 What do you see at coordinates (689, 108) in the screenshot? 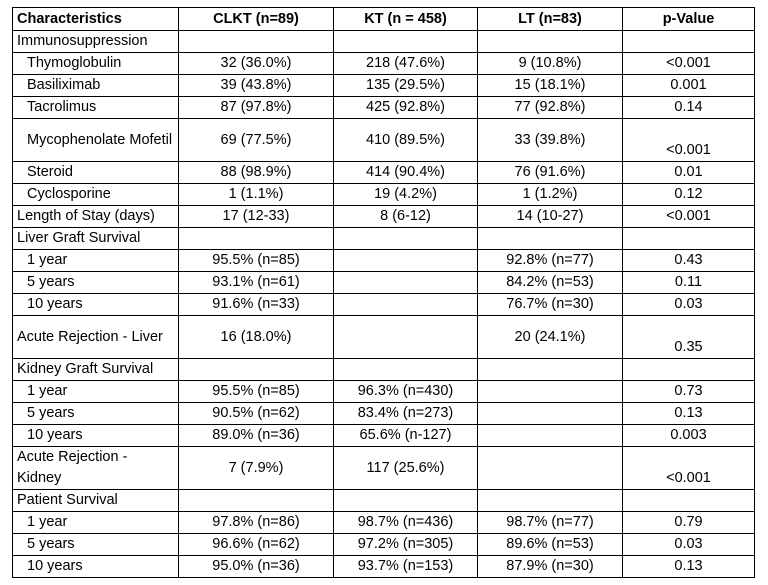
I see `cell-p-value: 0.14` at bounding box center [689, 108].